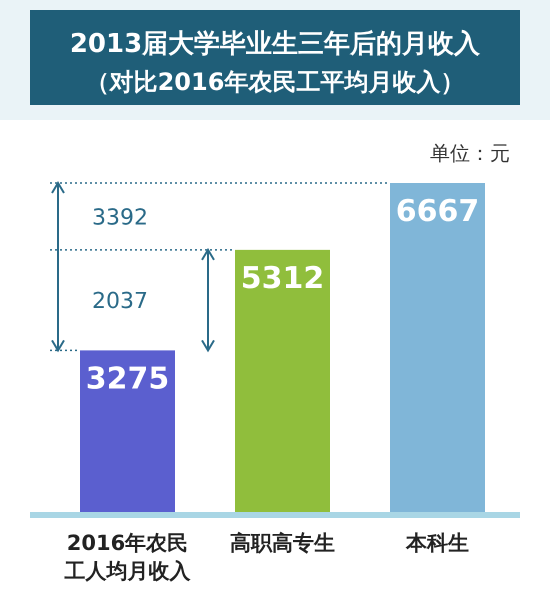  Describe the element at coordinates (282, 543) in the screenshot. I see `x-tick-label: 高职高专生` at that location.